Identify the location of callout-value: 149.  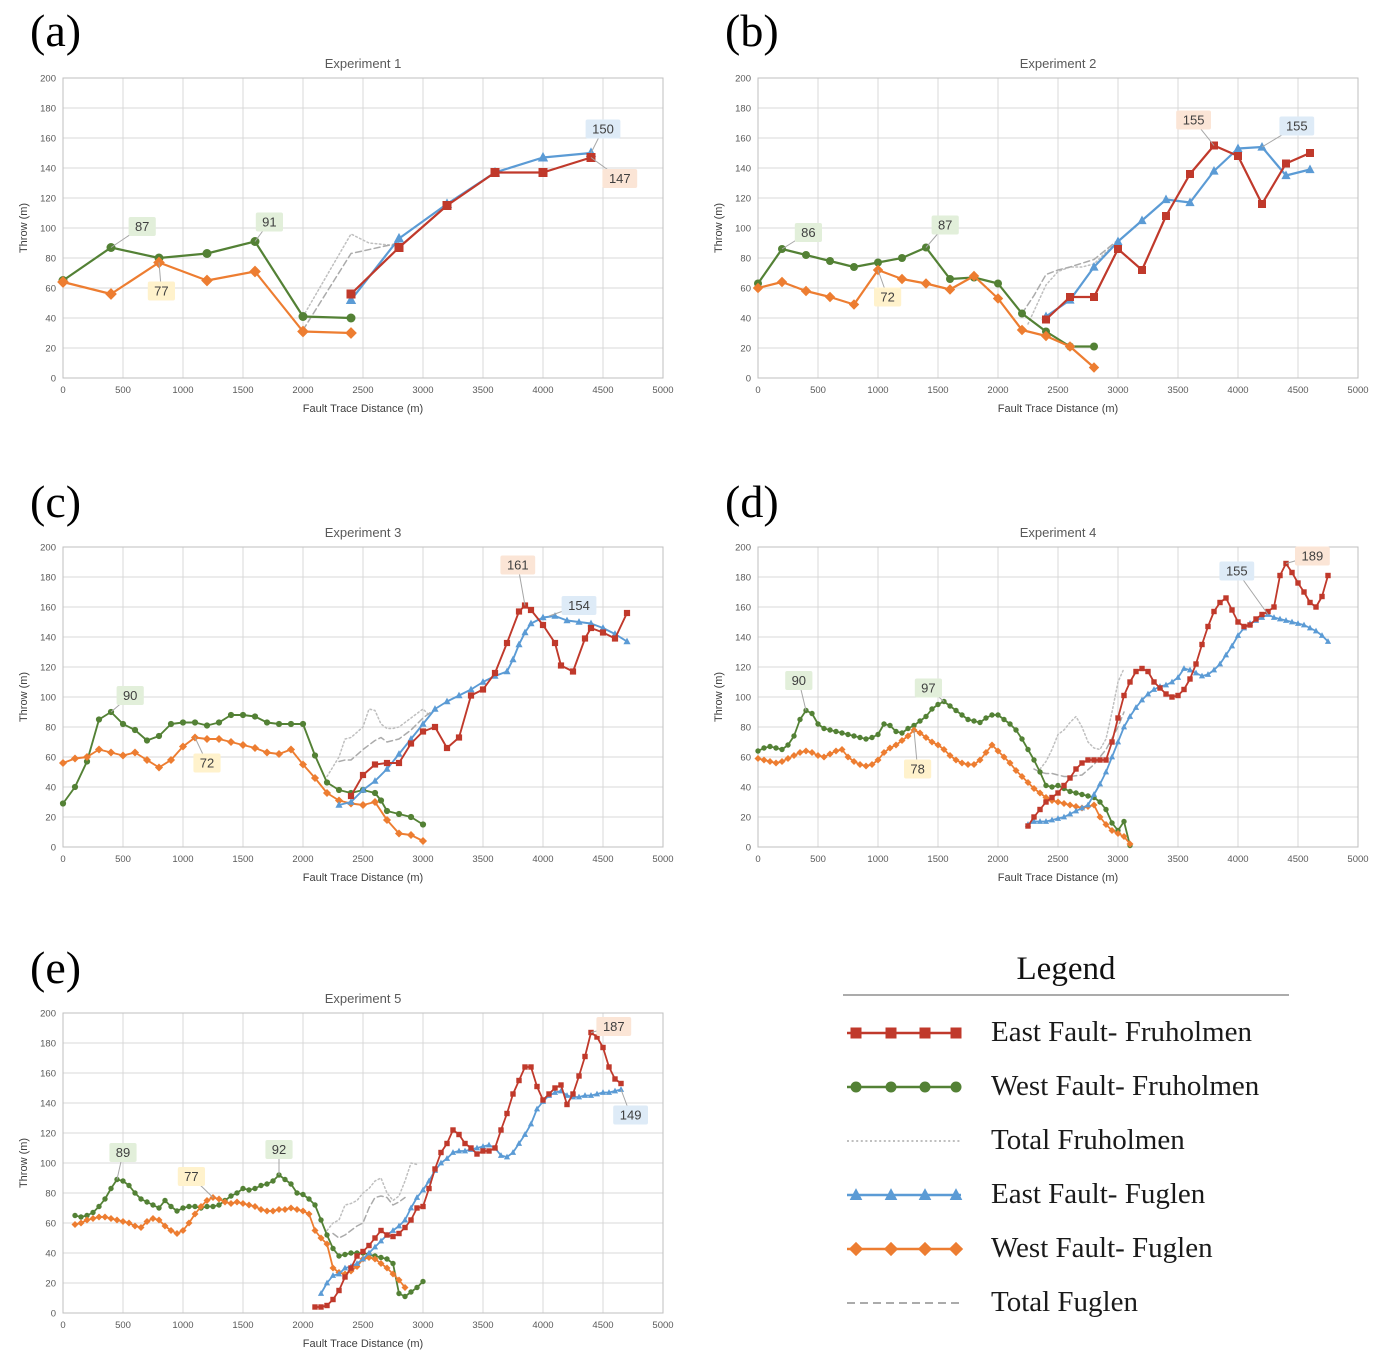
(631, 1115).